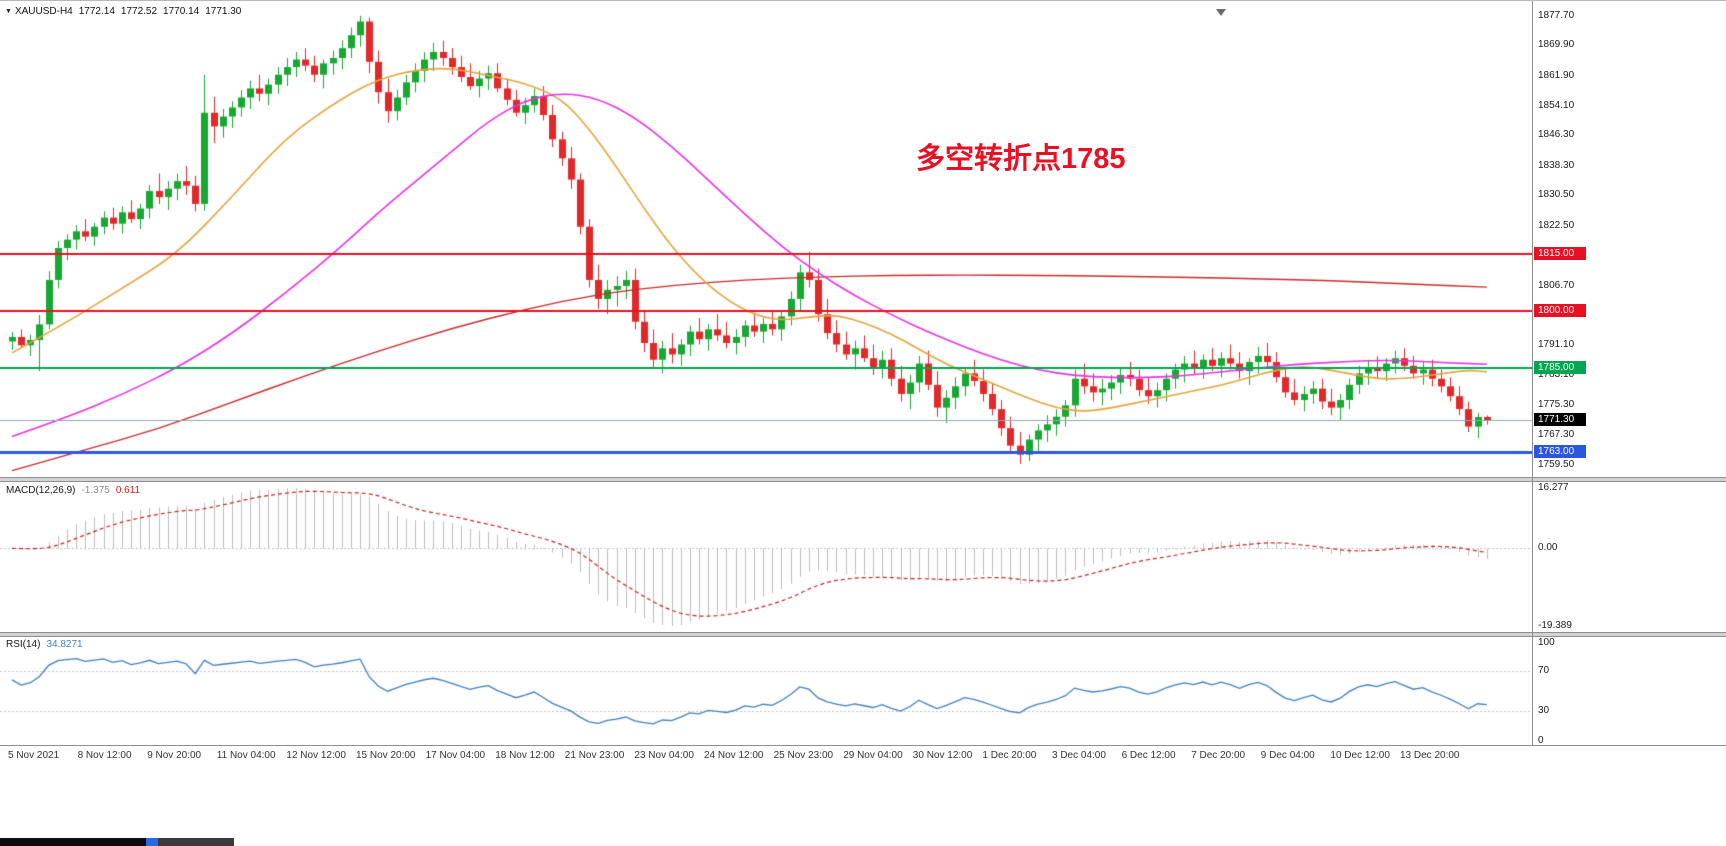 The image size is (1726, 846). What do you see at coordinates (1556, 105) in the screenshot?
I see `price-tick-label: 1854.10` at bounding box center [1556, 105].